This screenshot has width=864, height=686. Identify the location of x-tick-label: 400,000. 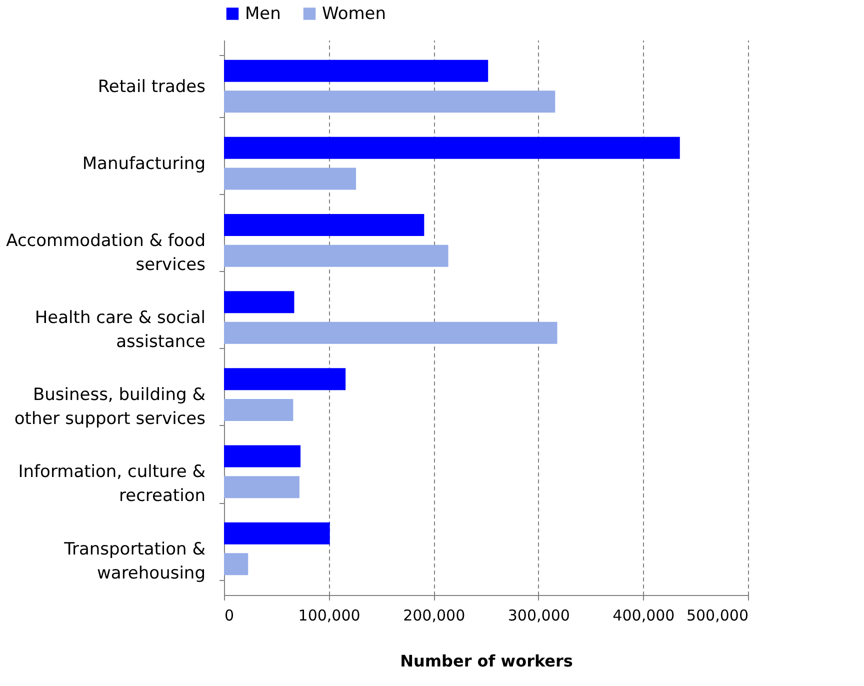
(643, 615).